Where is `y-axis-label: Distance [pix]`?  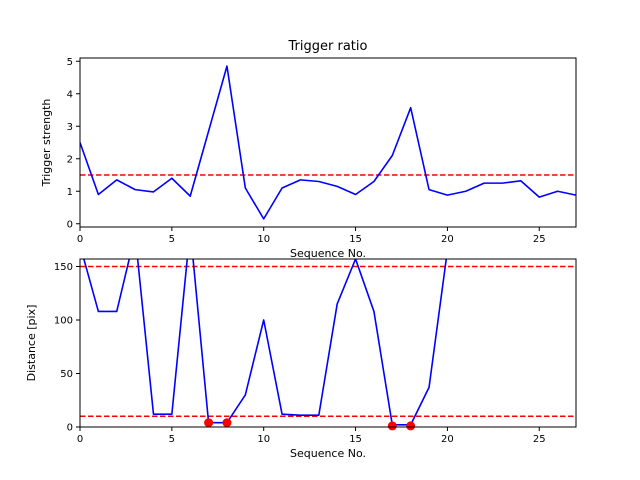 y-axis-label: Distance [pix] is located at coordinates (31, 343).